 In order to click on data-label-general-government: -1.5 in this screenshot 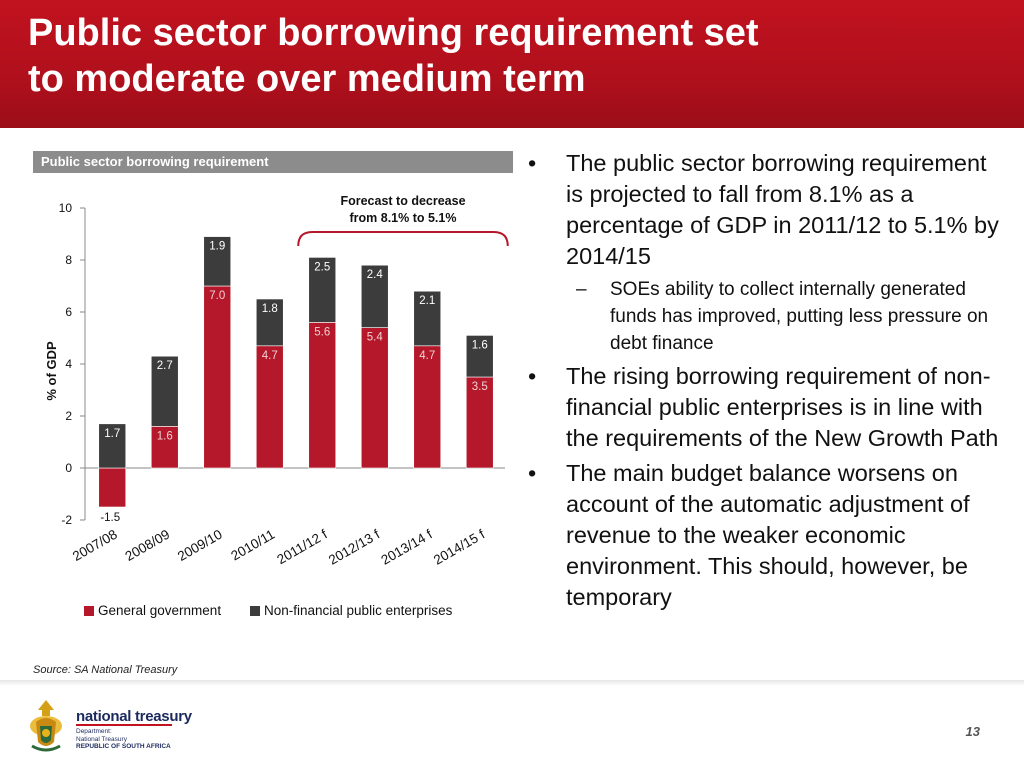, I will do `click(110, 518)`.